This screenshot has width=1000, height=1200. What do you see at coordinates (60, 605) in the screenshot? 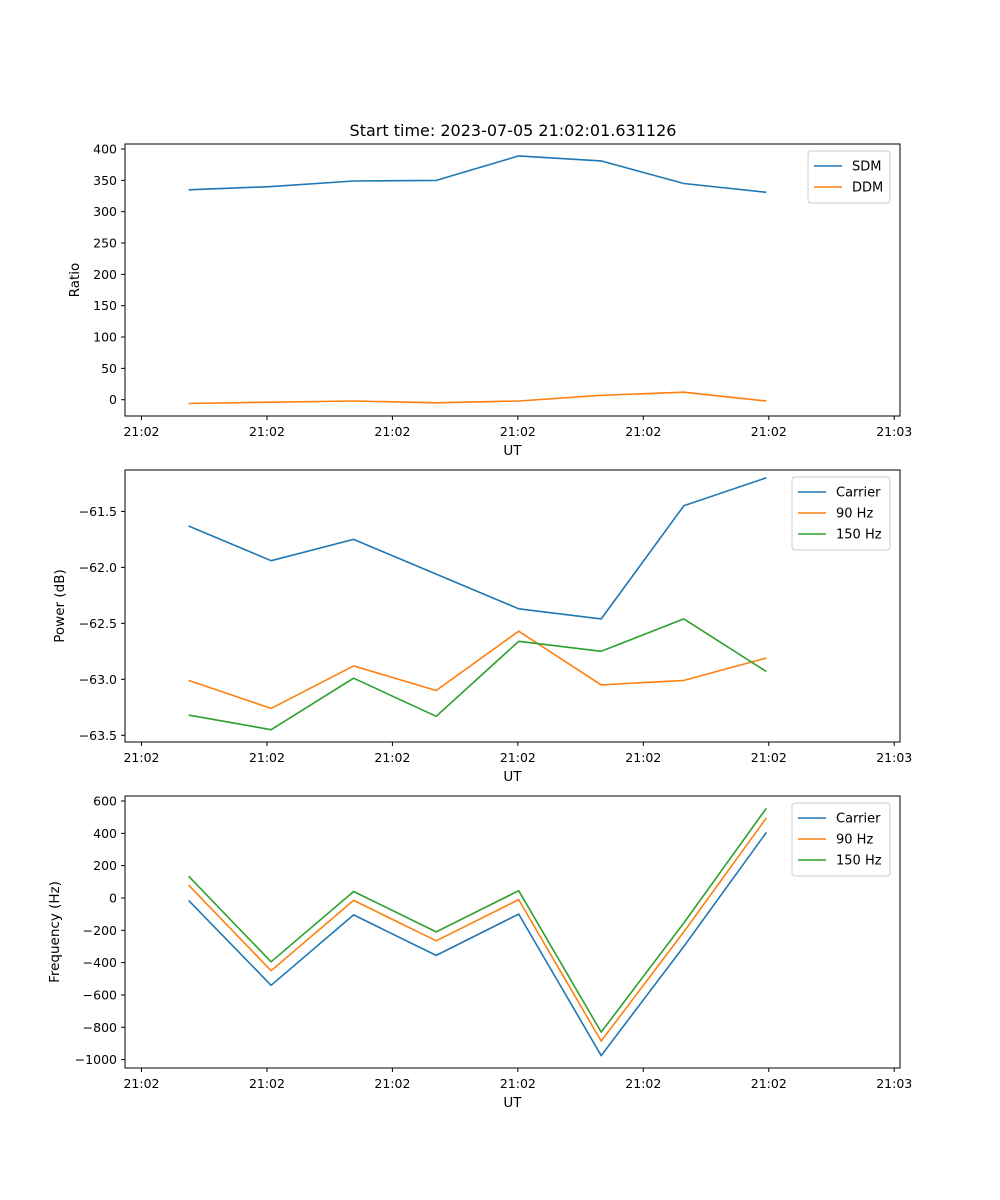
I see `power-y-axis-label: Power (dB)` at bounding box center [60, 605].